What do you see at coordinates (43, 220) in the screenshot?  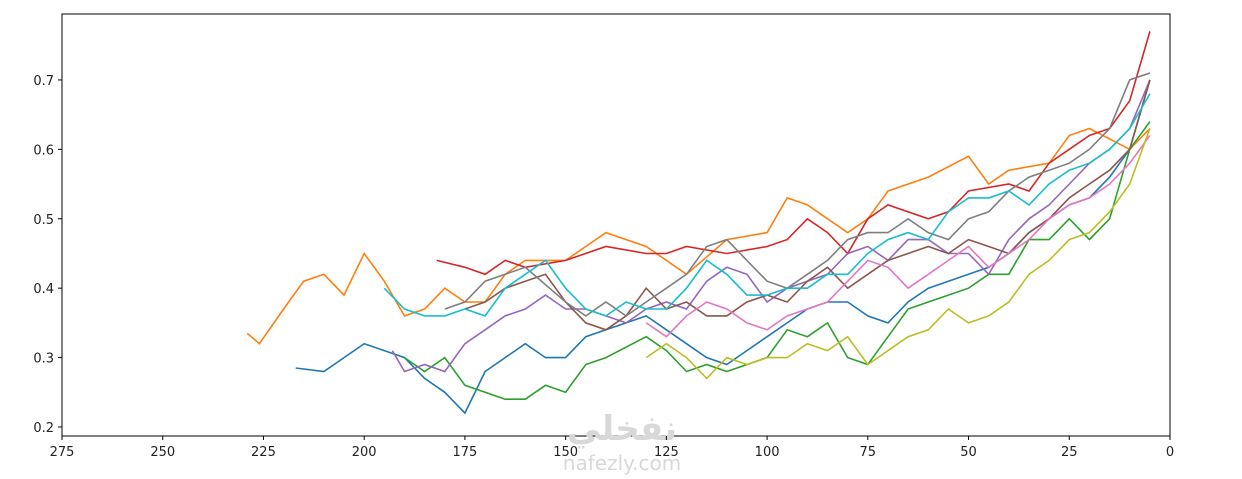 I see `y-tick-label: 0.5` at bounding box center [43, 220].